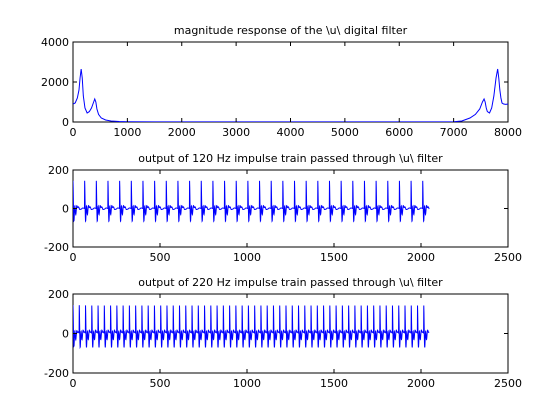  What do you see at coordinates (454, 132) in the screenshot?
I see `x-tick-label: 7000` at bounding box center [454, 132].